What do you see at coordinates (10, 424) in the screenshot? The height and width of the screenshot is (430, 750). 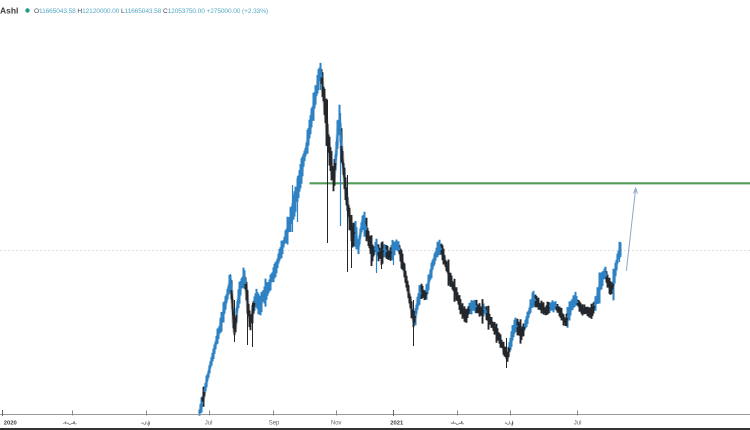 I see `svg-text: 2020` at bounding box center [10, 424].